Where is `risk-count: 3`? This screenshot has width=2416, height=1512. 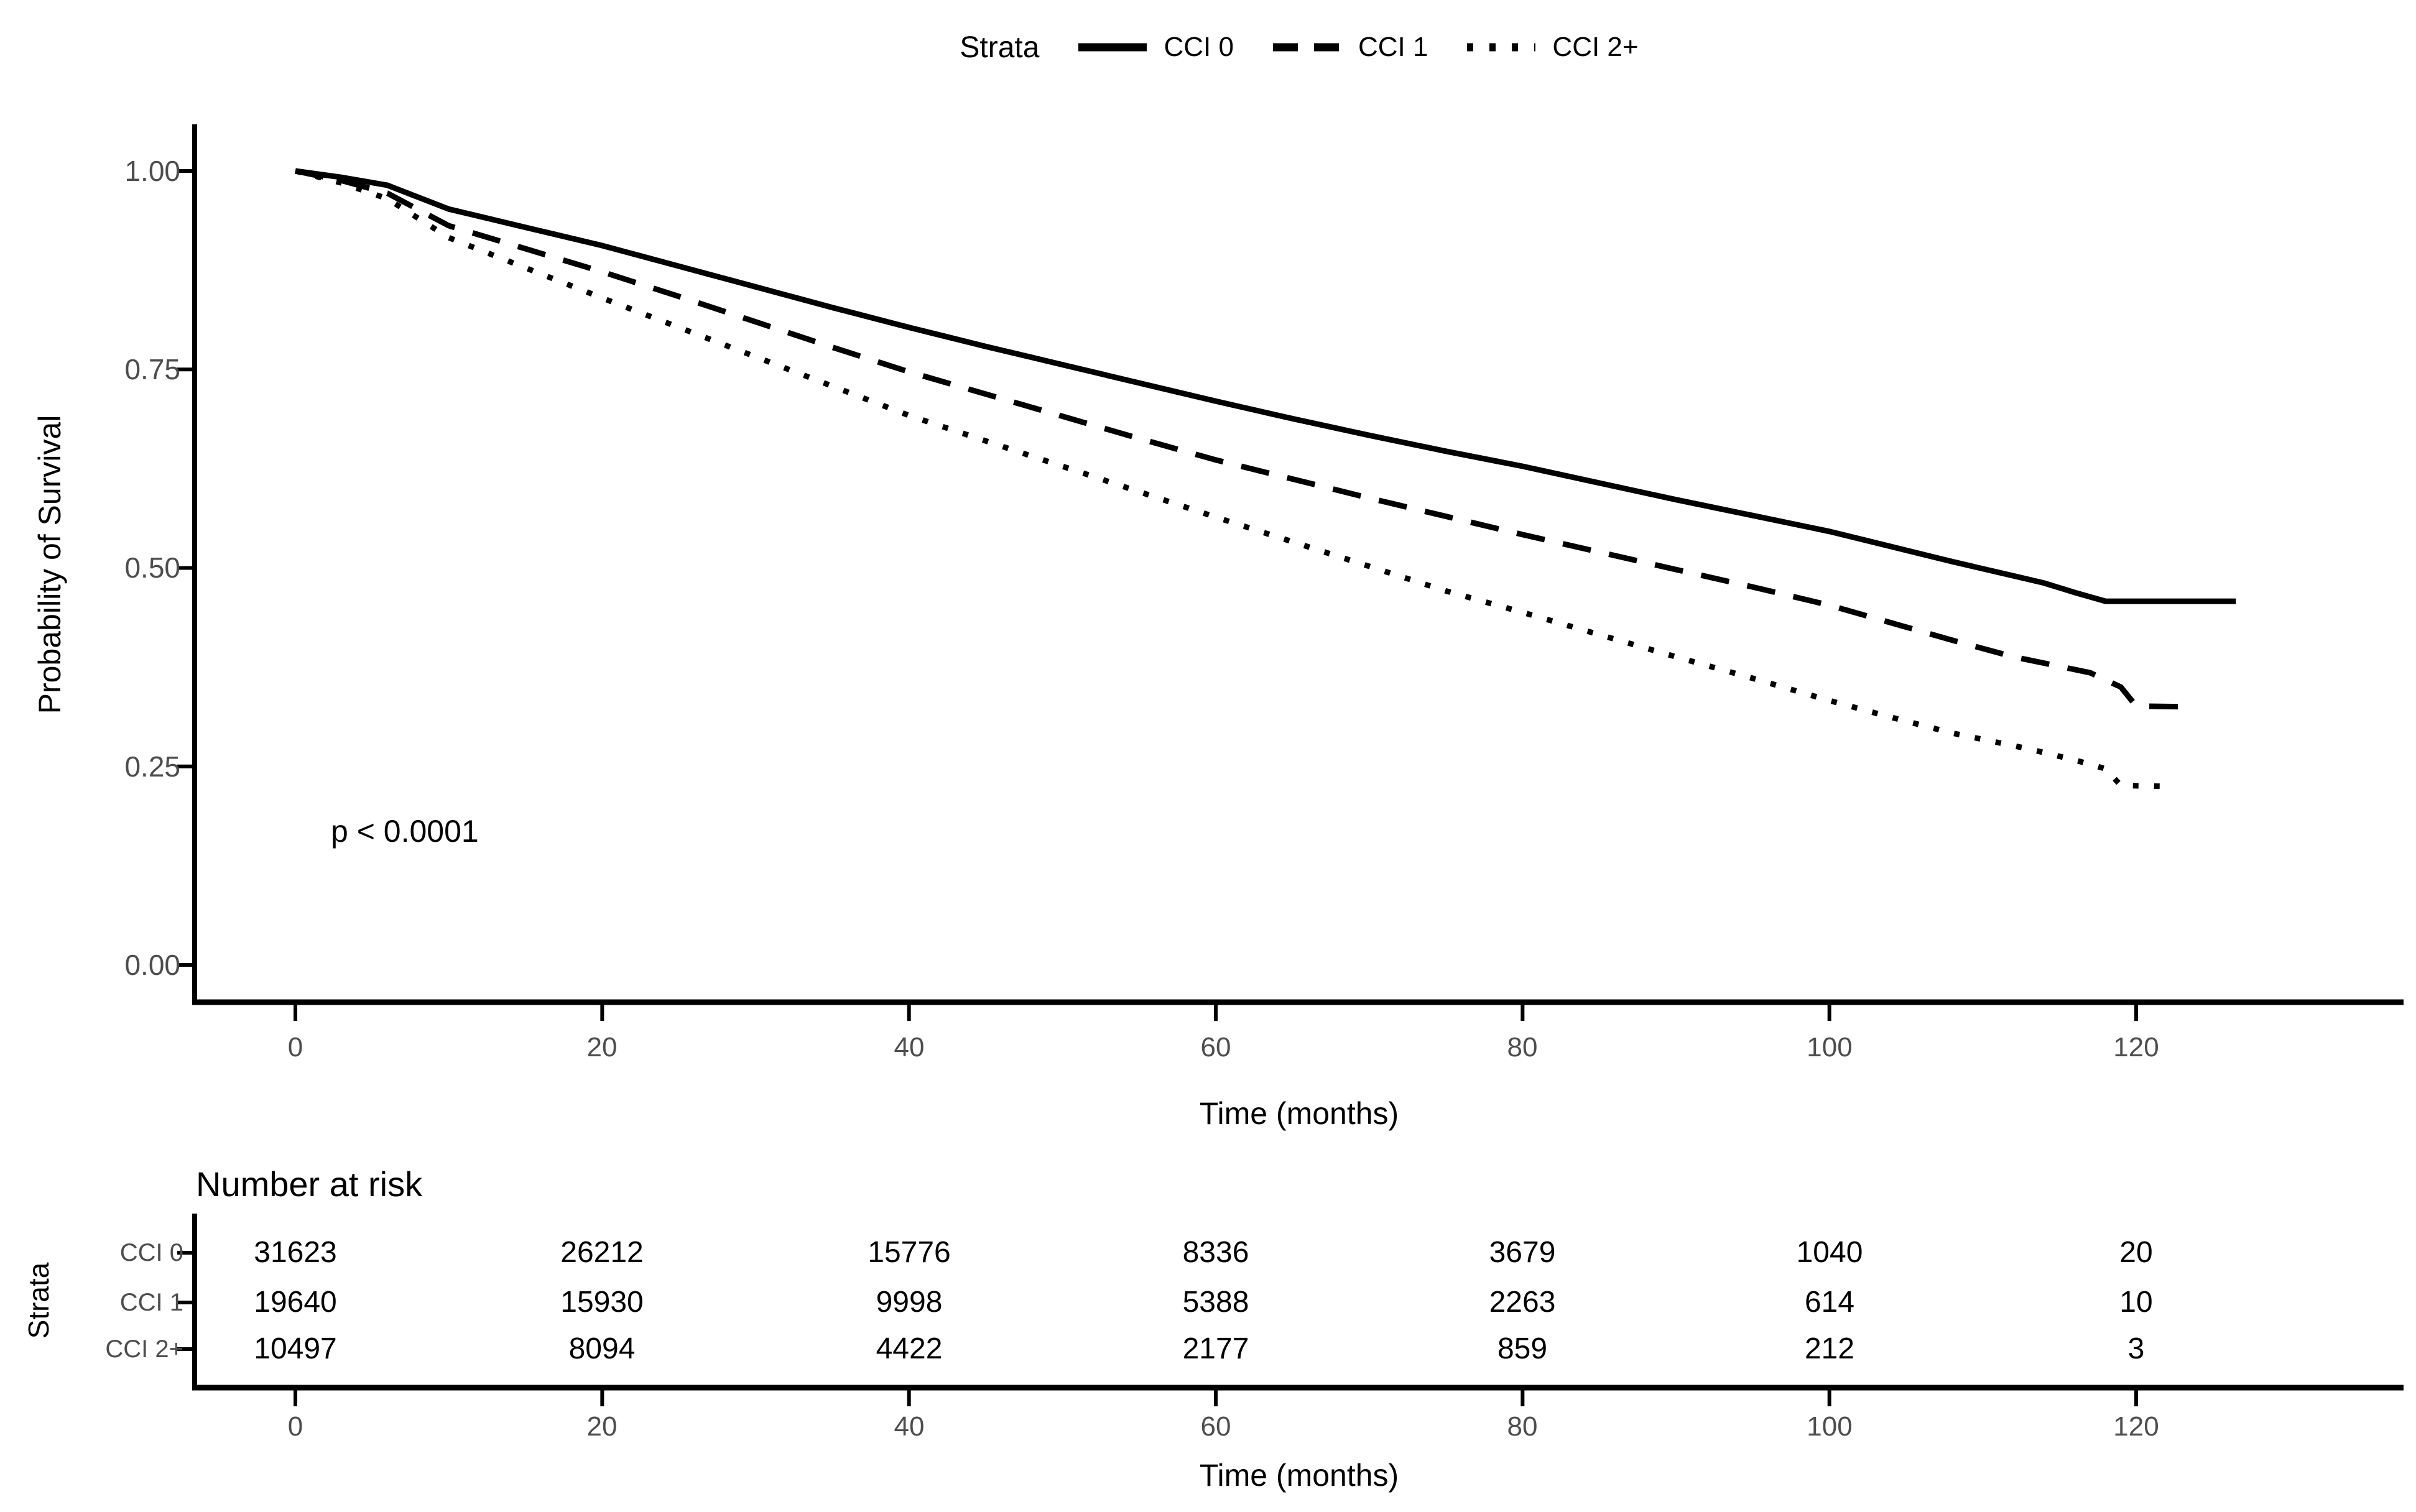
risk-count: 3 is located at coordinates (2136, 1348).